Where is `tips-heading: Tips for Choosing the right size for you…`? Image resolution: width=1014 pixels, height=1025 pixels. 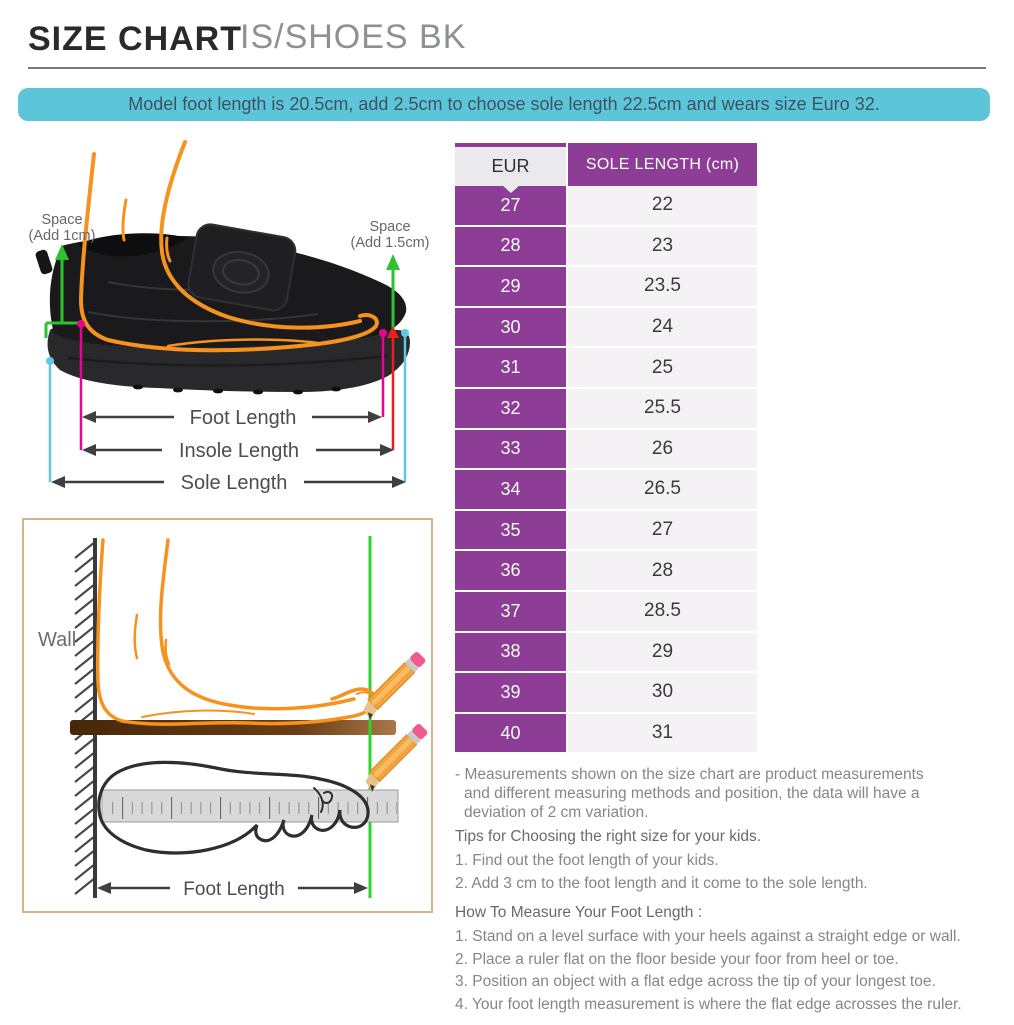
tips-heading: Tips for Choosing the right size for you… is located at coordinates (608, 836).